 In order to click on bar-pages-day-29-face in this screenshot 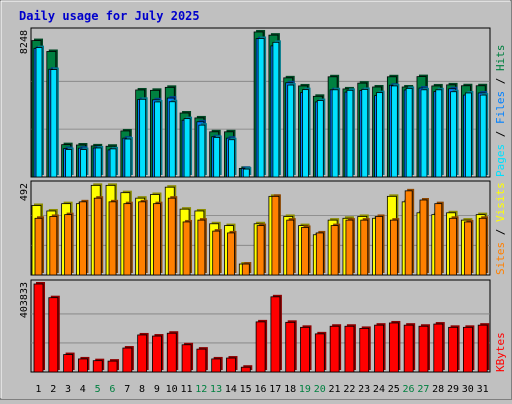, I will do `click(453, 134)`.